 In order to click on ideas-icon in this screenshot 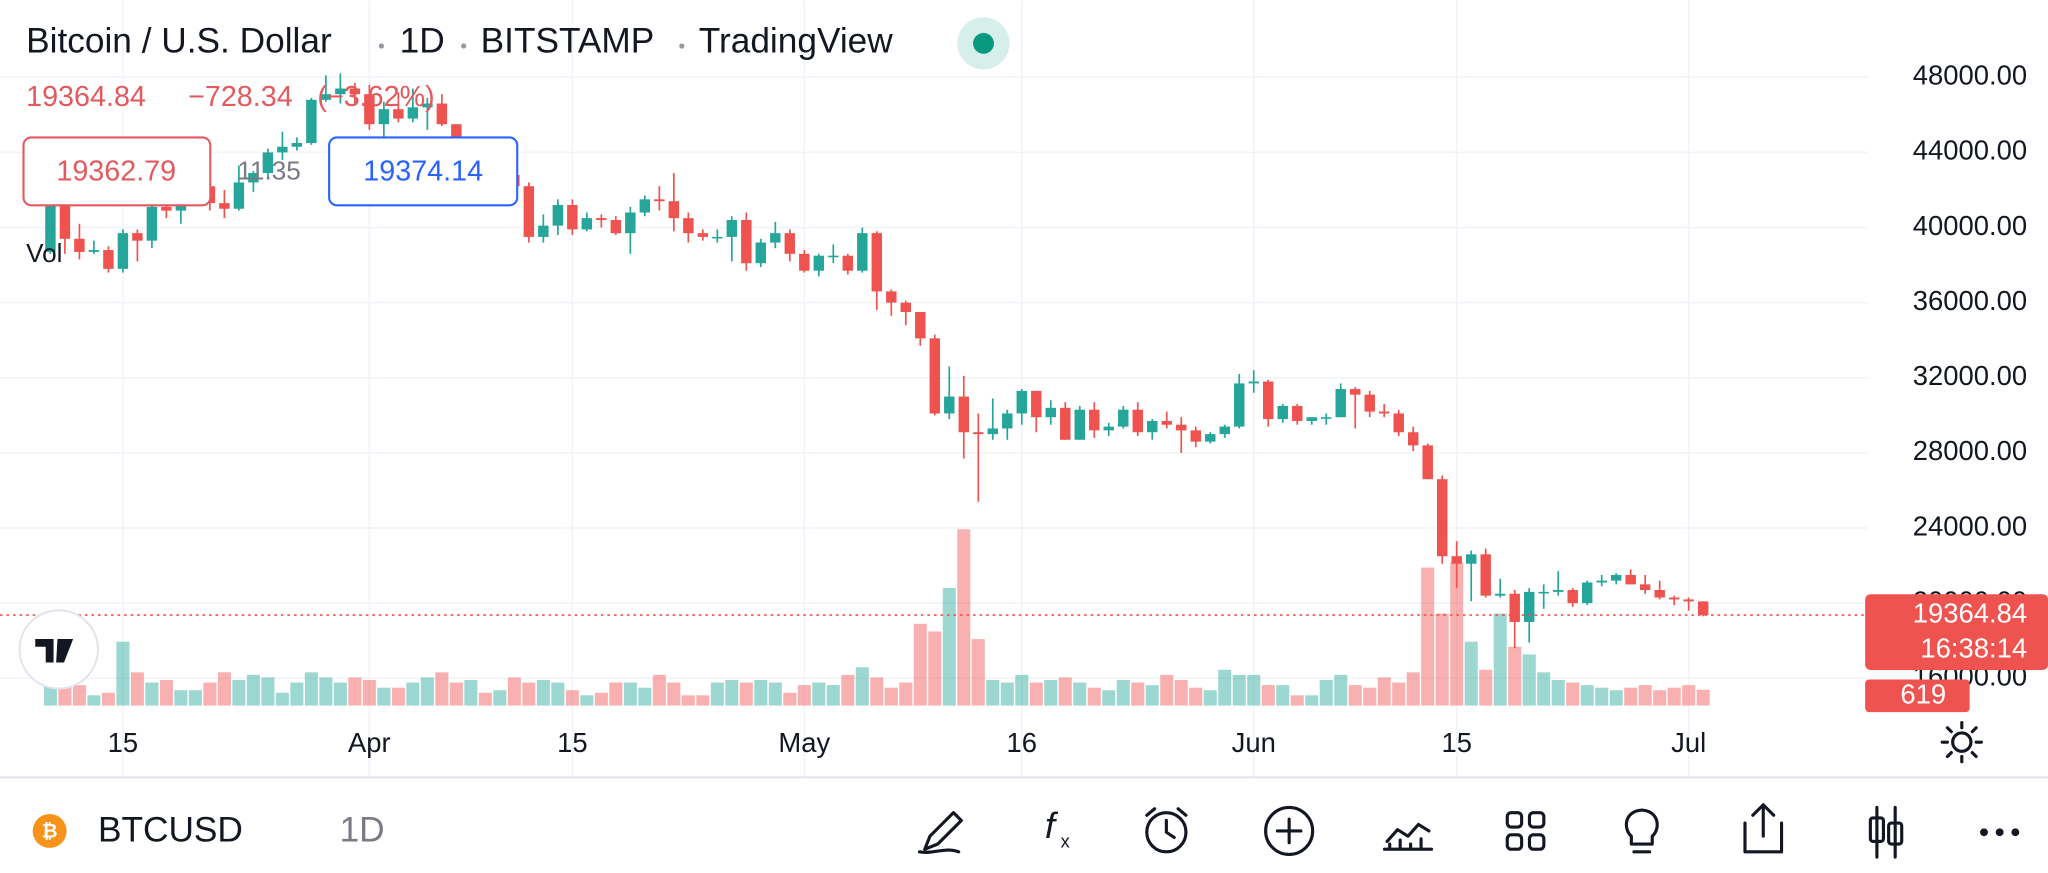, I will do `click(1641, 831)`.